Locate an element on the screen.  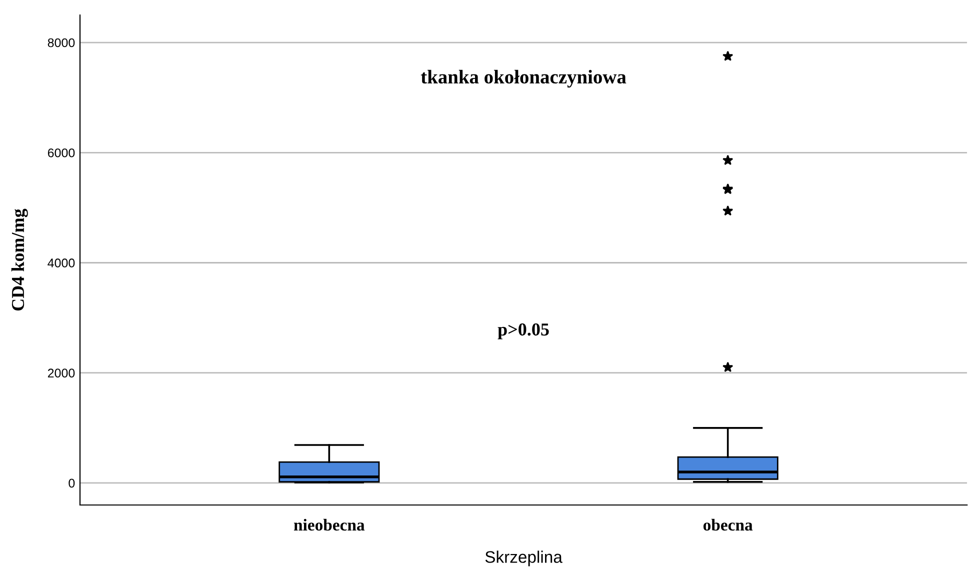
y-axis-title: CD4 kom/mg is located at coordinates (19, 259).